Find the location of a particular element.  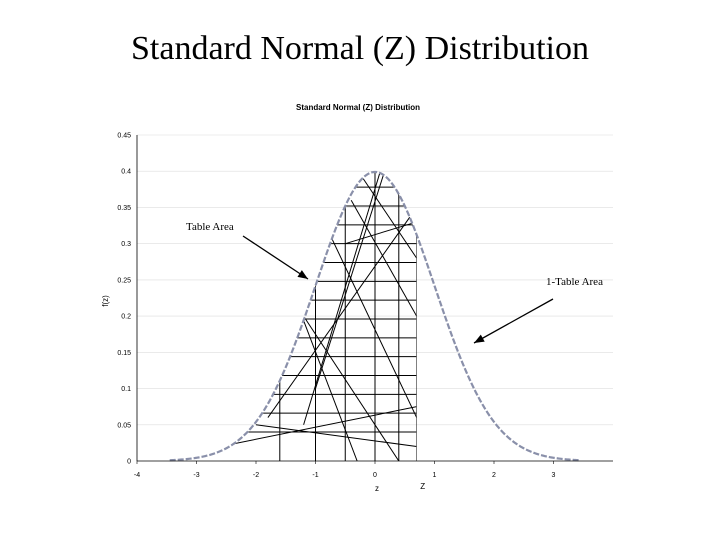

y-tick-label: 0.45 is located at coordinates (124, 136).